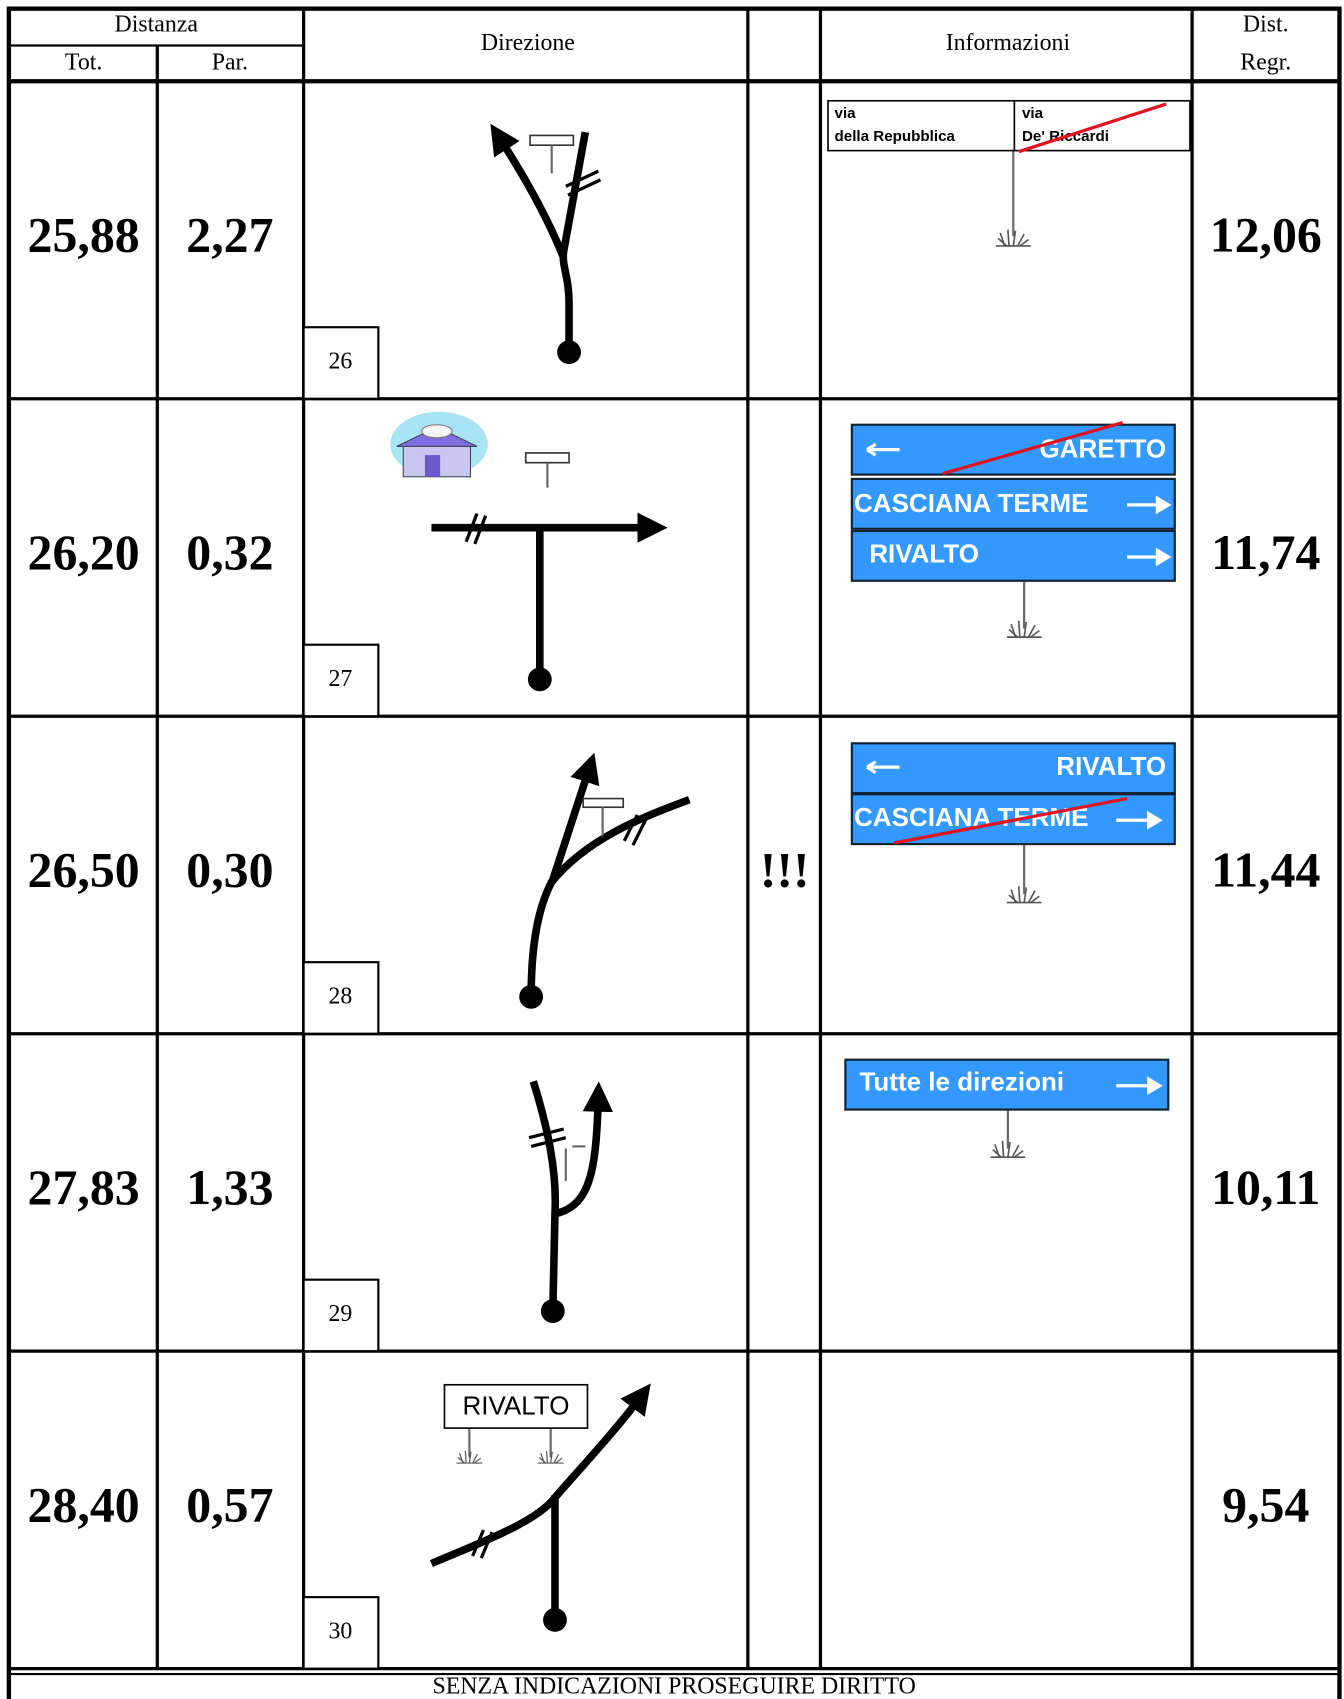  What do you see at coordinates (229, 552) in the screenshot?
I see `partial-distance: 0,32` at bounding box center [229, 552].